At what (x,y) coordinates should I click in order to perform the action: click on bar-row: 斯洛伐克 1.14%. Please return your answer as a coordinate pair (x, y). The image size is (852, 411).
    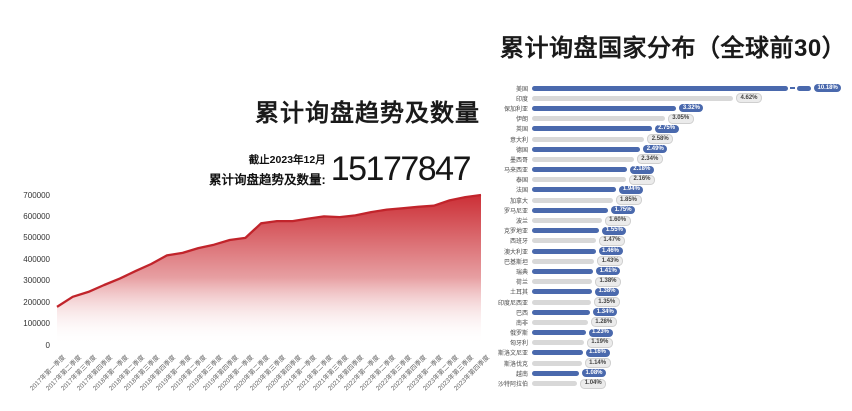
    Looking at the image, I should click on (671, 363).